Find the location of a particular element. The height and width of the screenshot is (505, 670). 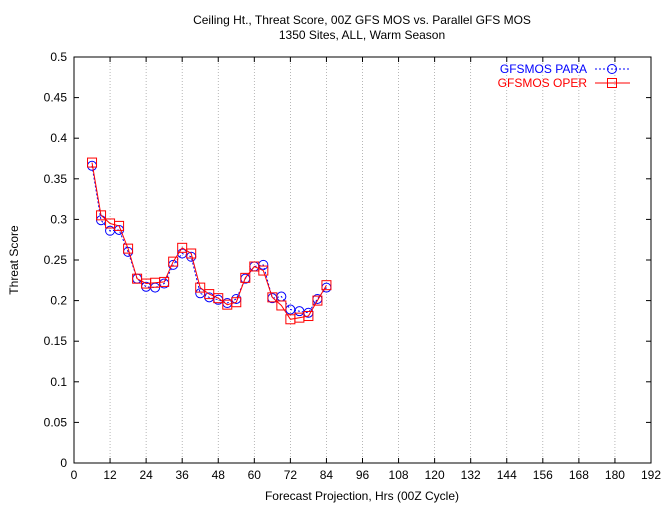

x-tick-label: 84 is located at coordinates (327, 475).